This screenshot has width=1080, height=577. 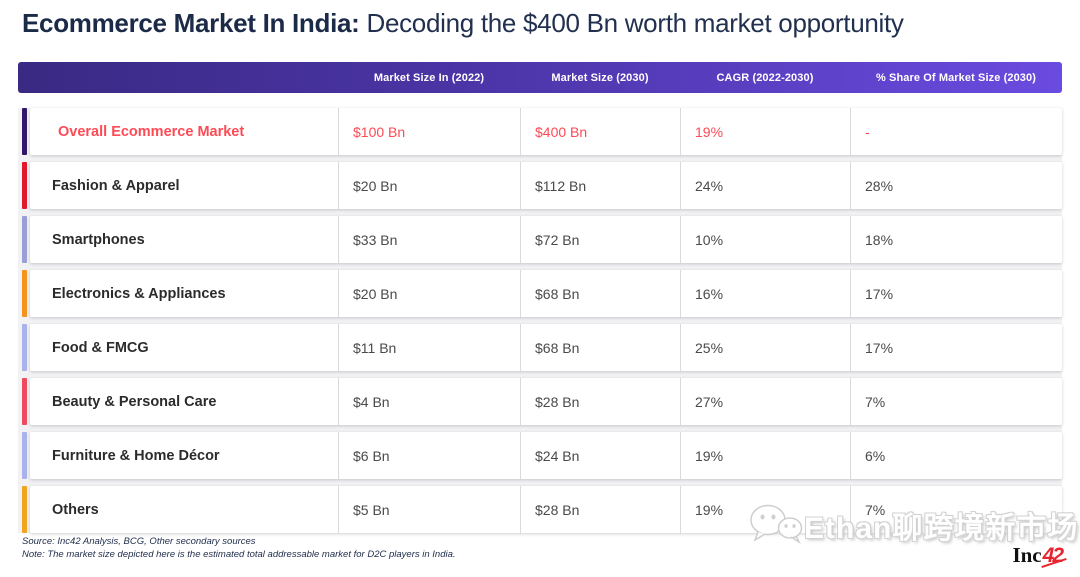 What do you see at coordinates (98, 239) in the screenshot?
I see `cell-category: Smartphones` at bounding box center [98, 239].